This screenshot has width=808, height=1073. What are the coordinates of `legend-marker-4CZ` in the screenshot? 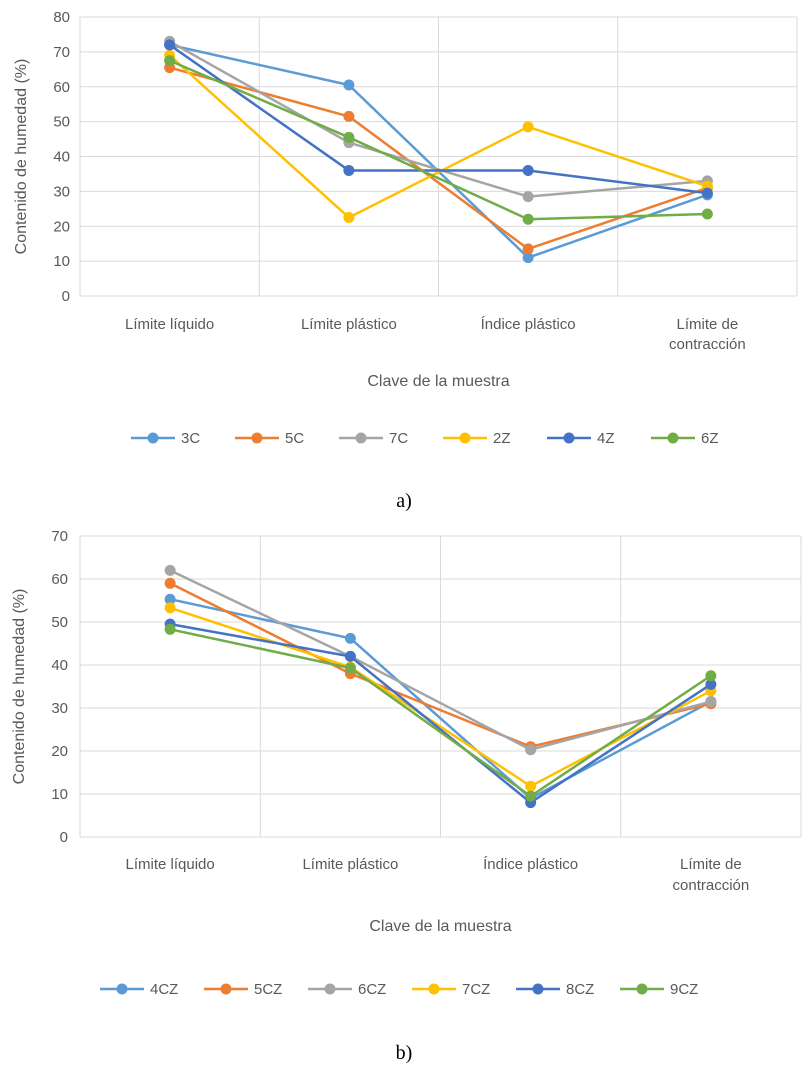 It's located at (122, 989).